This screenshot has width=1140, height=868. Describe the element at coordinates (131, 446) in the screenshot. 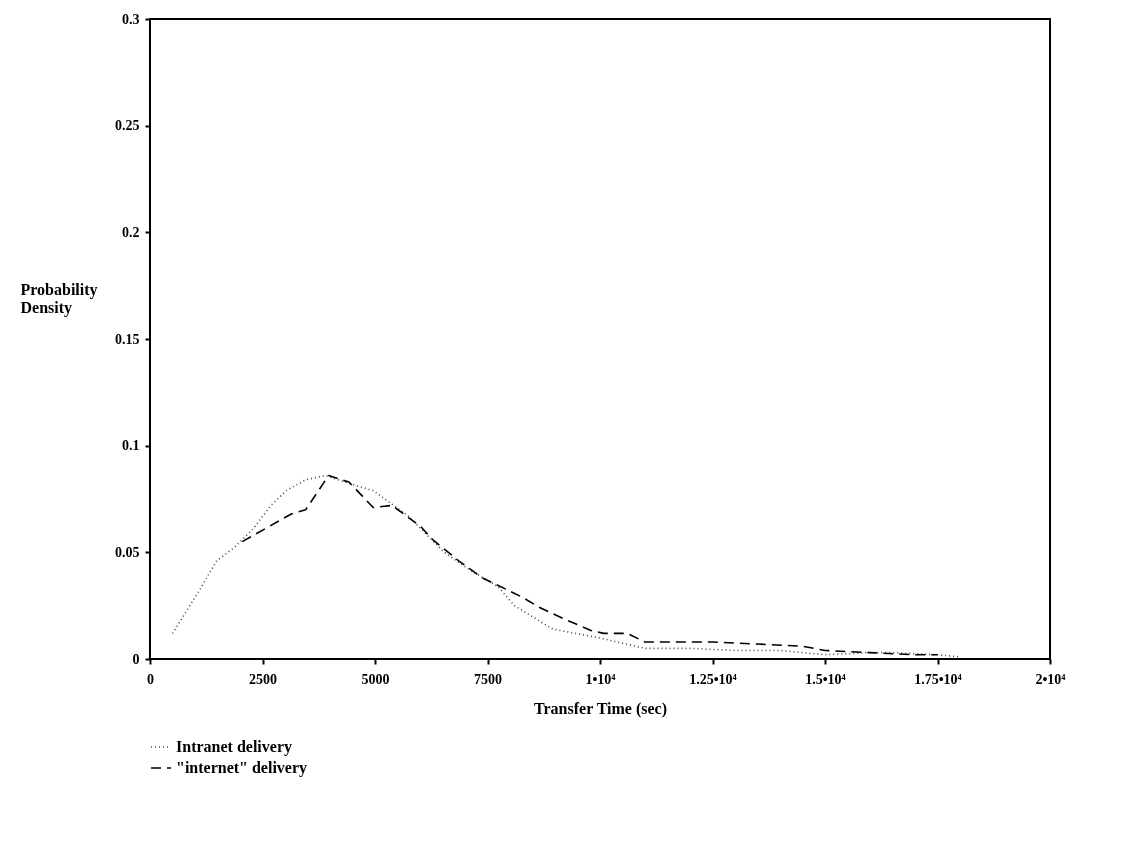

I see `y-tick-label: 0.1` at that location.